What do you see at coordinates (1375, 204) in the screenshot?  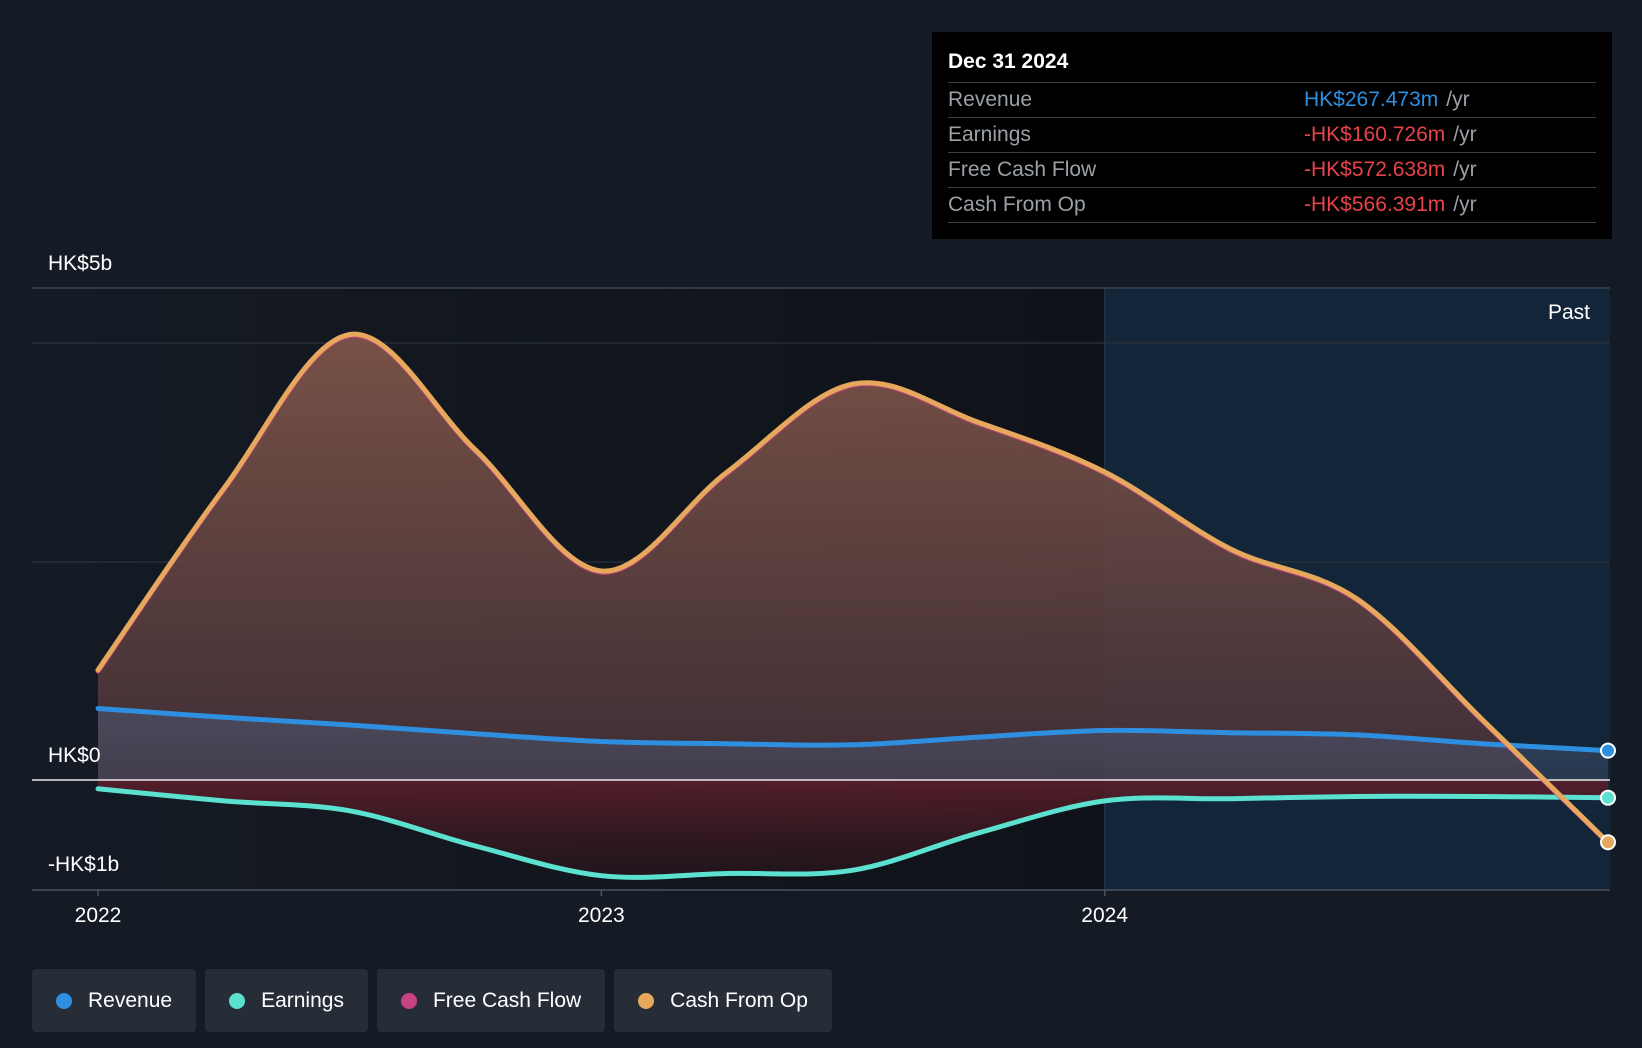 I see `tooltip-row-value: -HK$566.391m` at bounding box center [1375, 204].